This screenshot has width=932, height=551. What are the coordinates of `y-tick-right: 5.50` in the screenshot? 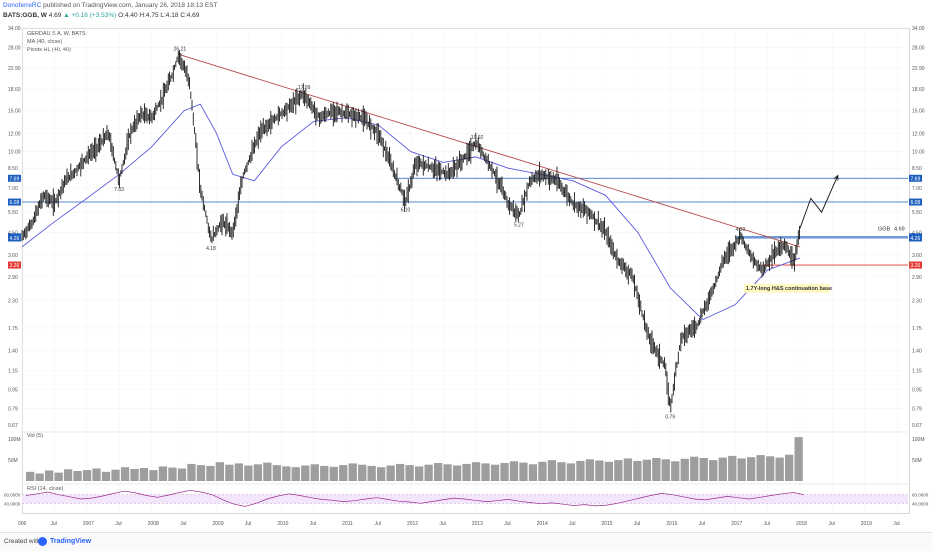 It's located at (917, 213).